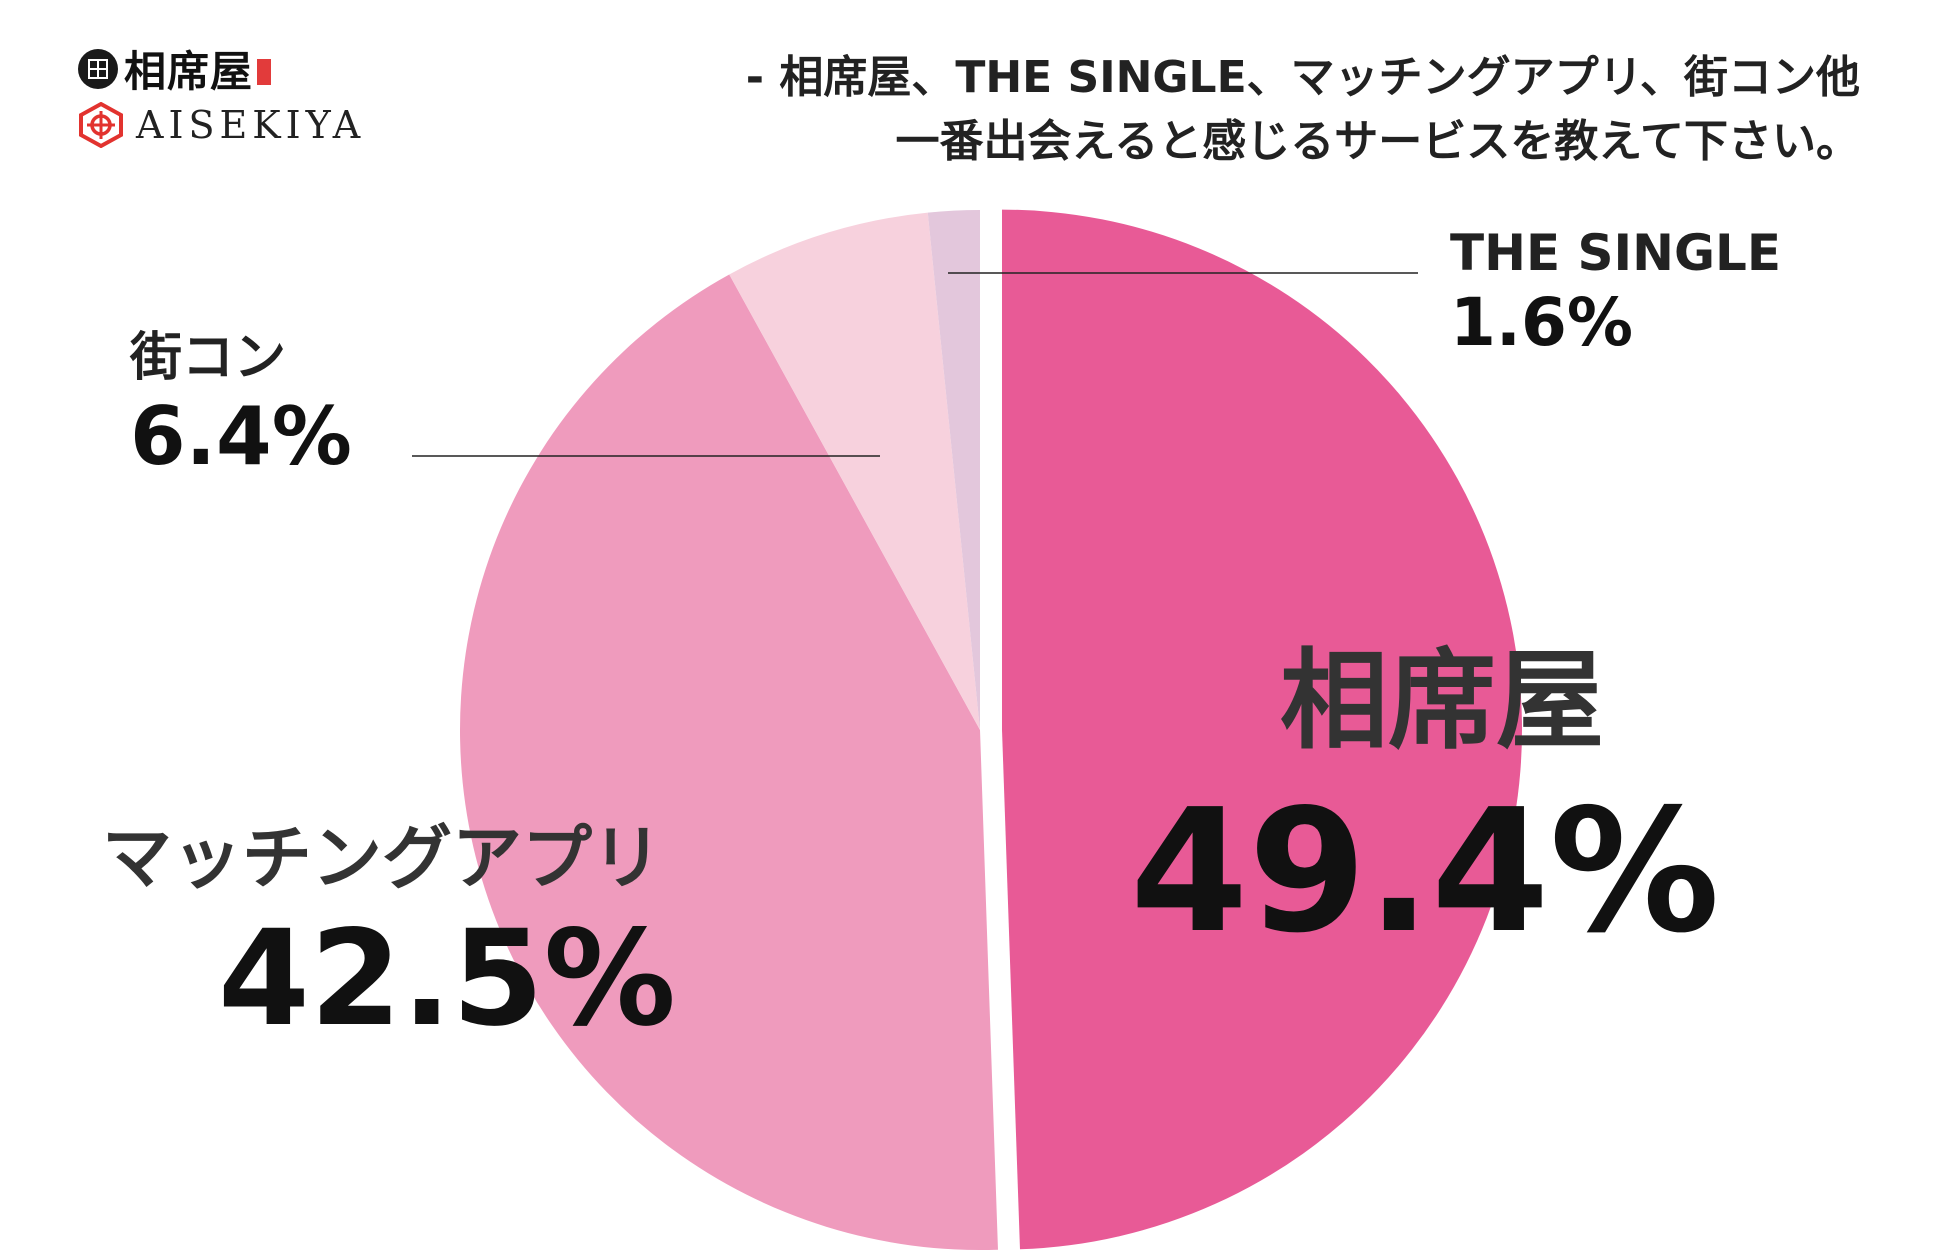 This screenshot has width=1950, height=1257. What do you see at coordinates (854, 471) in the screenshot?
I see `slice-machikon` at bounding box center [854, 471].